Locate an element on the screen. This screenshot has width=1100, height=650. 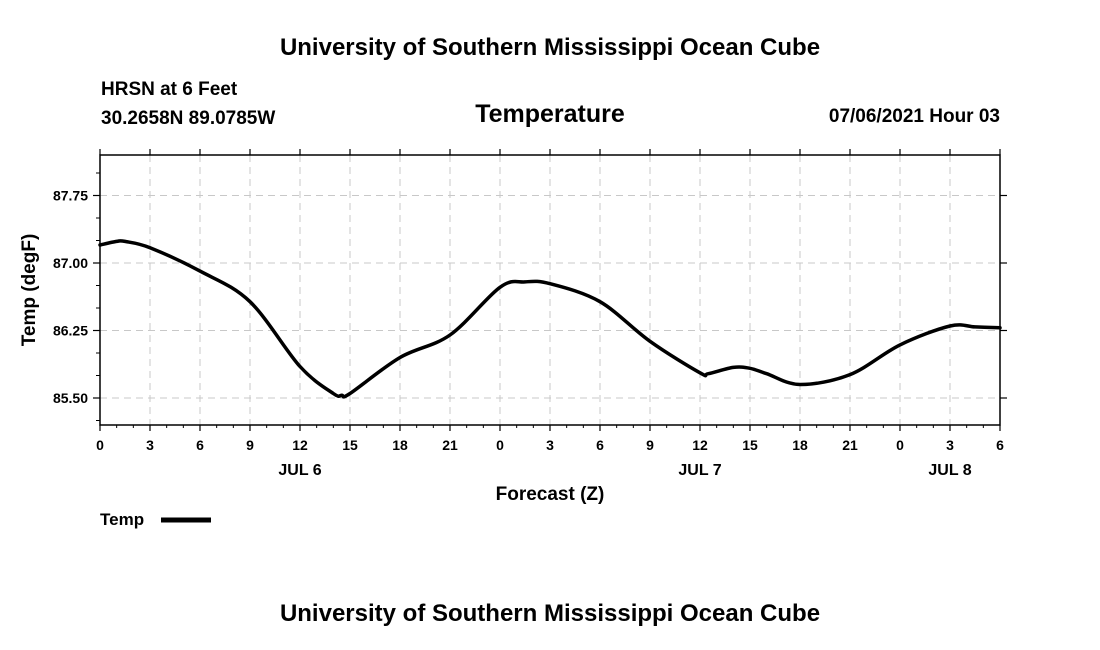
station-coordinates: 30.2658N 89.0785W is located at coordinates (188, 118).